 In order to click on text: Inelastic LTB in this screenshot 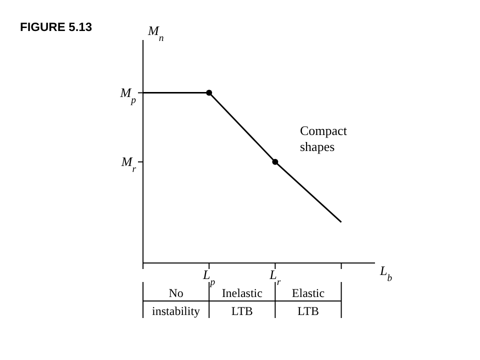, I will do `click(242, 302)`.